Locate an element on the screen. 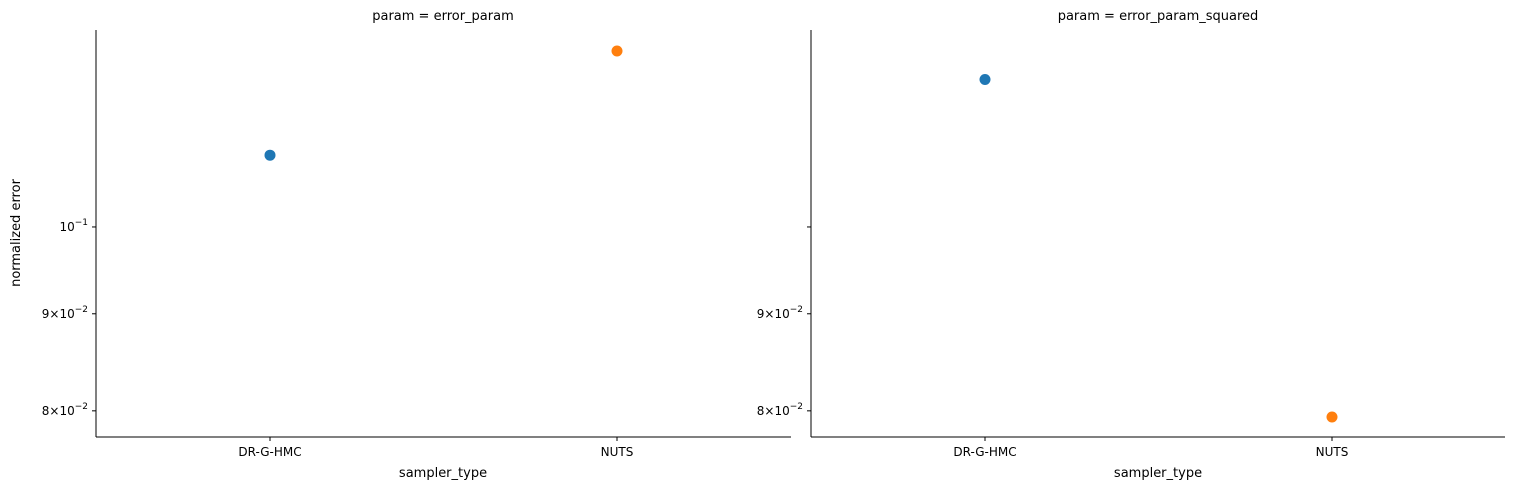  y-tick-label: 10−1 is located at coordinates (73, 226).